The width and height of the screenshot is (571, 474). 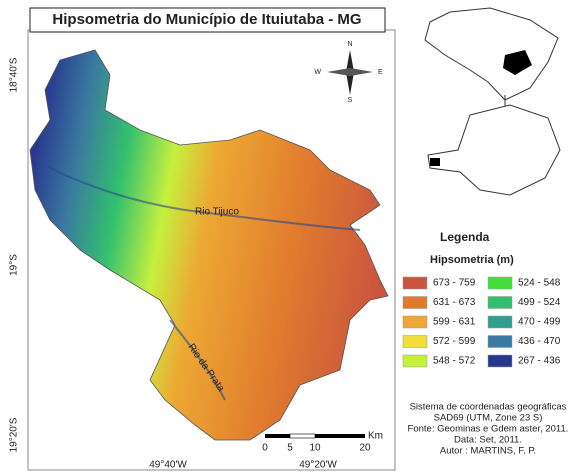 What do you see at coordinates (265, 448) in the screenshot?
I see `scale-tick: 0` at bounding box center [265, 448].